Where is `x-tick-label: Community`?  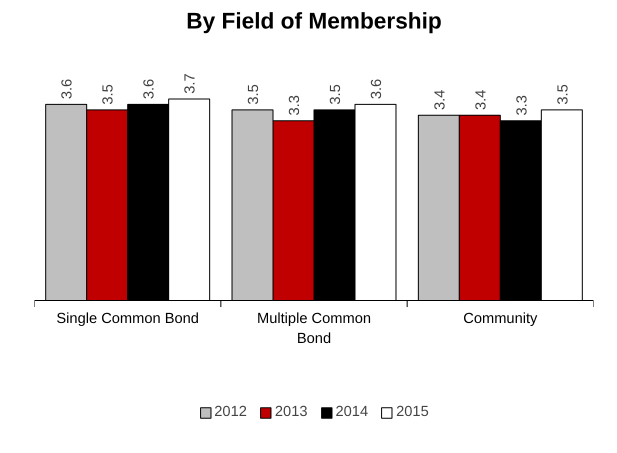
x-tick-label: Community is located at coordinates (500, 318).